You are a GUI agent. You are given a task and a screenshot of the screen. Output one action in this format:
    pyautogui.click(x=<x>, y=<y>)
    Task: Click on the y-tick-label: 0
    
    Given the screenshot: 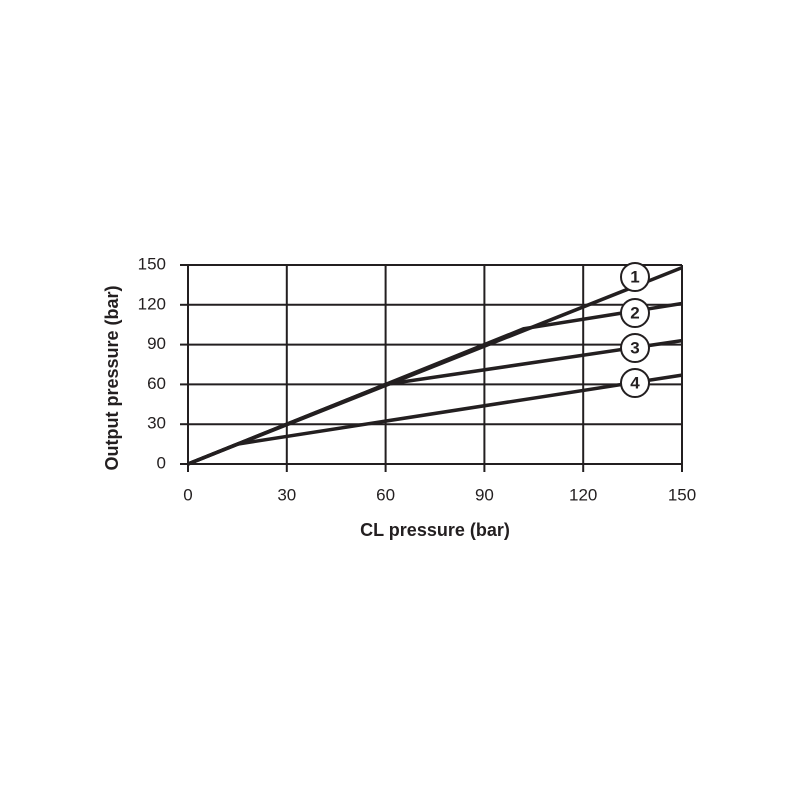 What is the action you would take?
    pyautogui.click(x=161, y=462)
    